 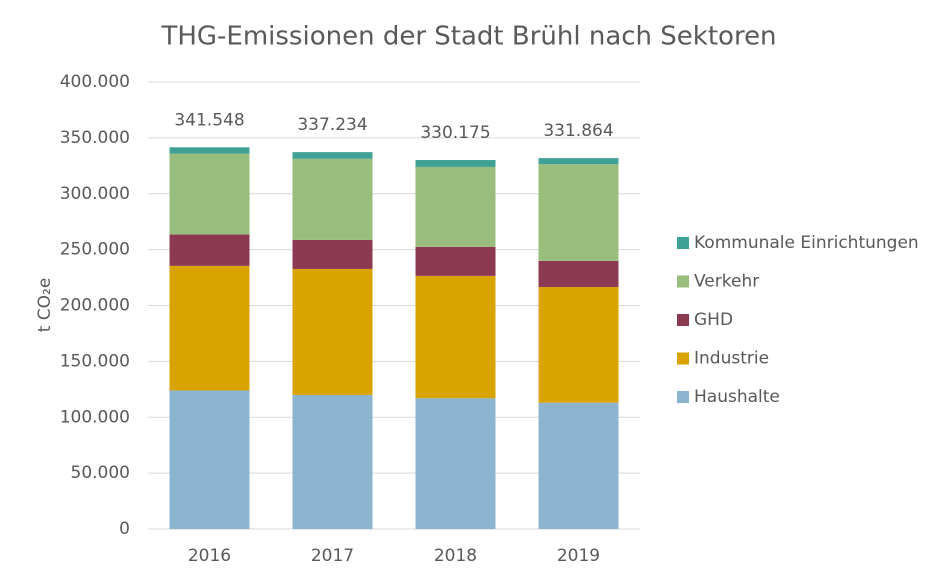 What do you see at coordinates (95, 82) in the screenshot?
I see `y-tick-label: 400.000` at bounding box center [95, 82].